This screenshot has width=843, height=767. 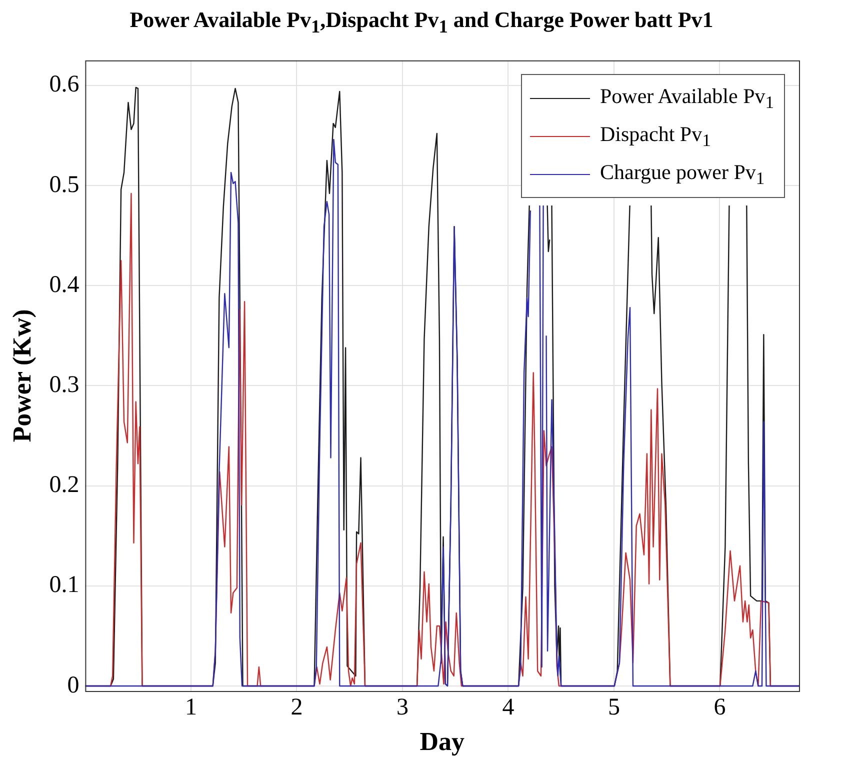 I want to click on x-tick-label: 6, so click(x=720, y=707).